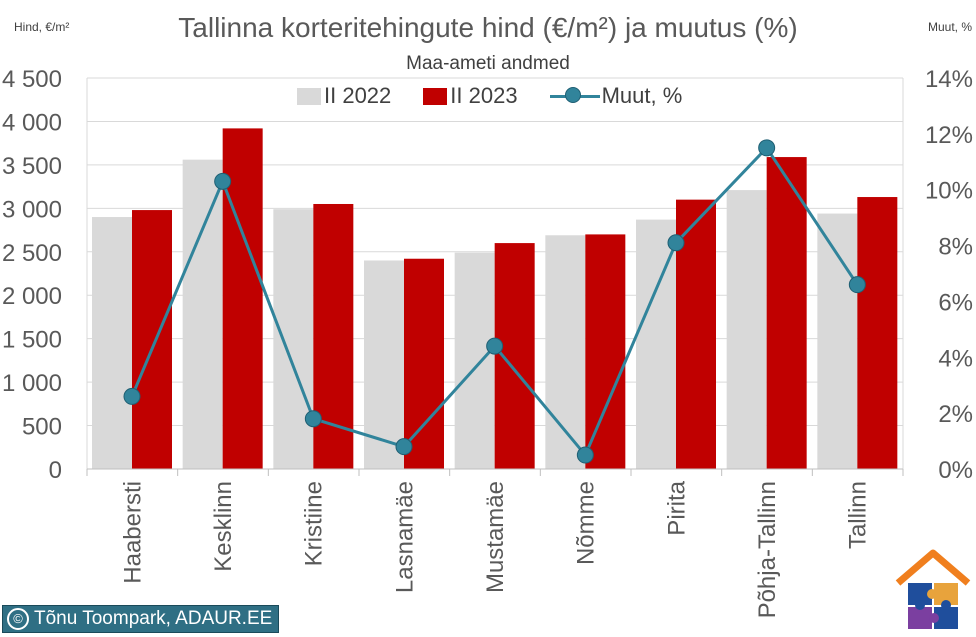 The image size is (976, 637). Describe the element at coordinates (32, 209) in the screenshot. I see `y-left-tick-label: 3 000` at that location.